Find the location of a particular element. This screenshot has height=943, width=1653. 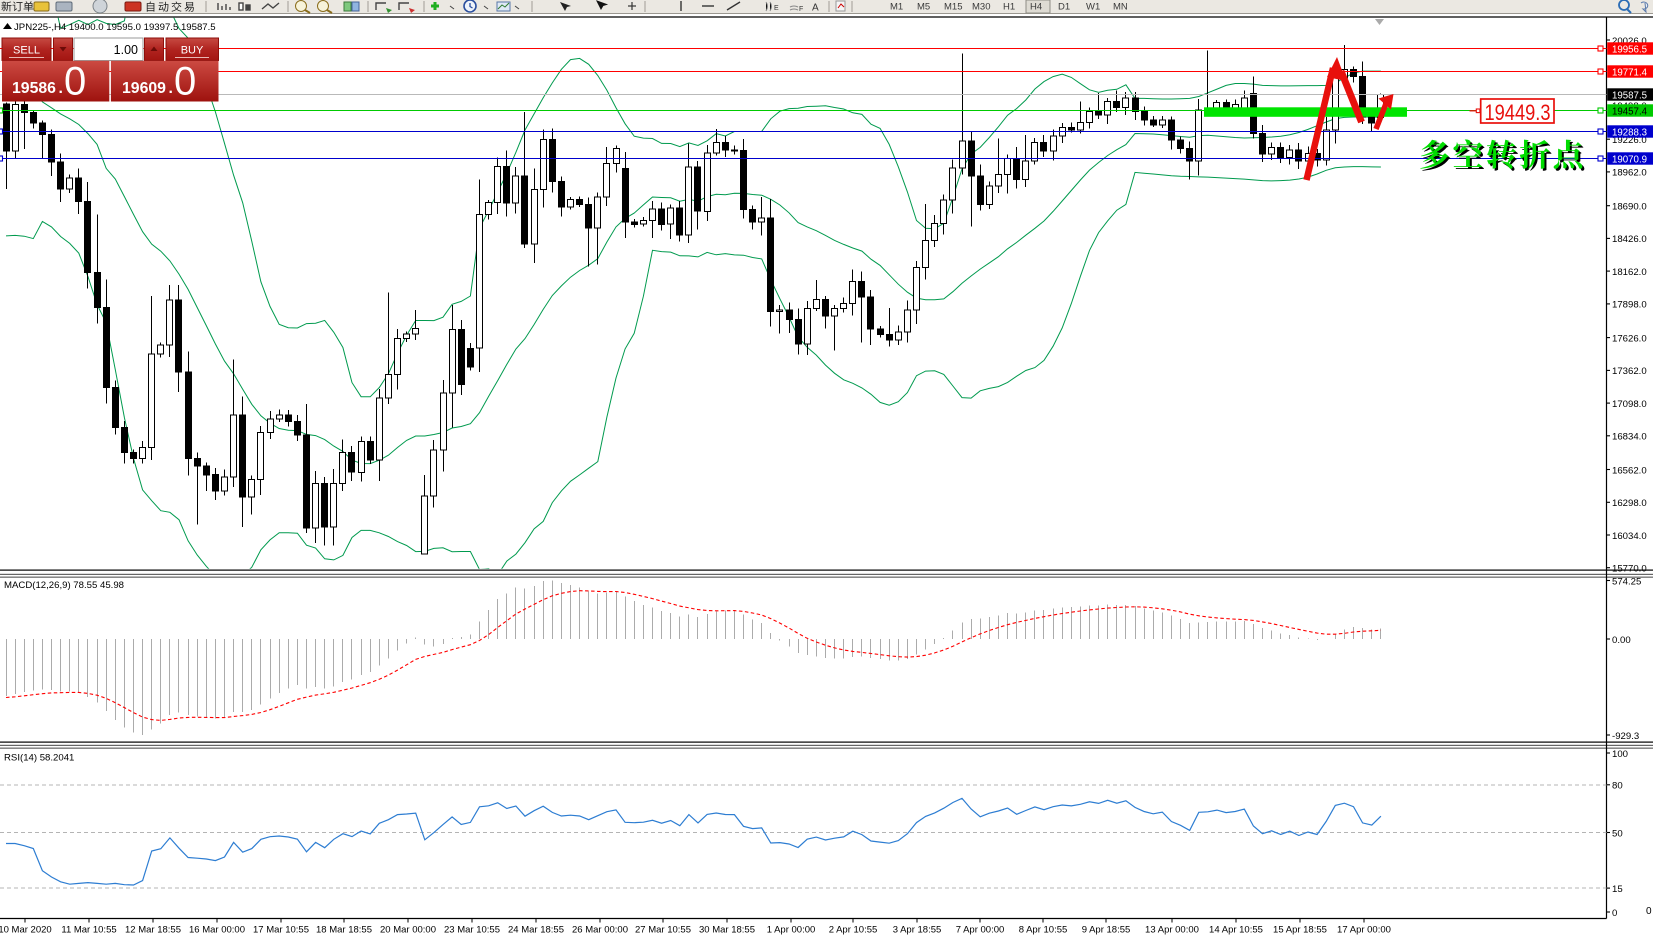

svg-text: 19587.5 is located at coordinates (1629, 95).